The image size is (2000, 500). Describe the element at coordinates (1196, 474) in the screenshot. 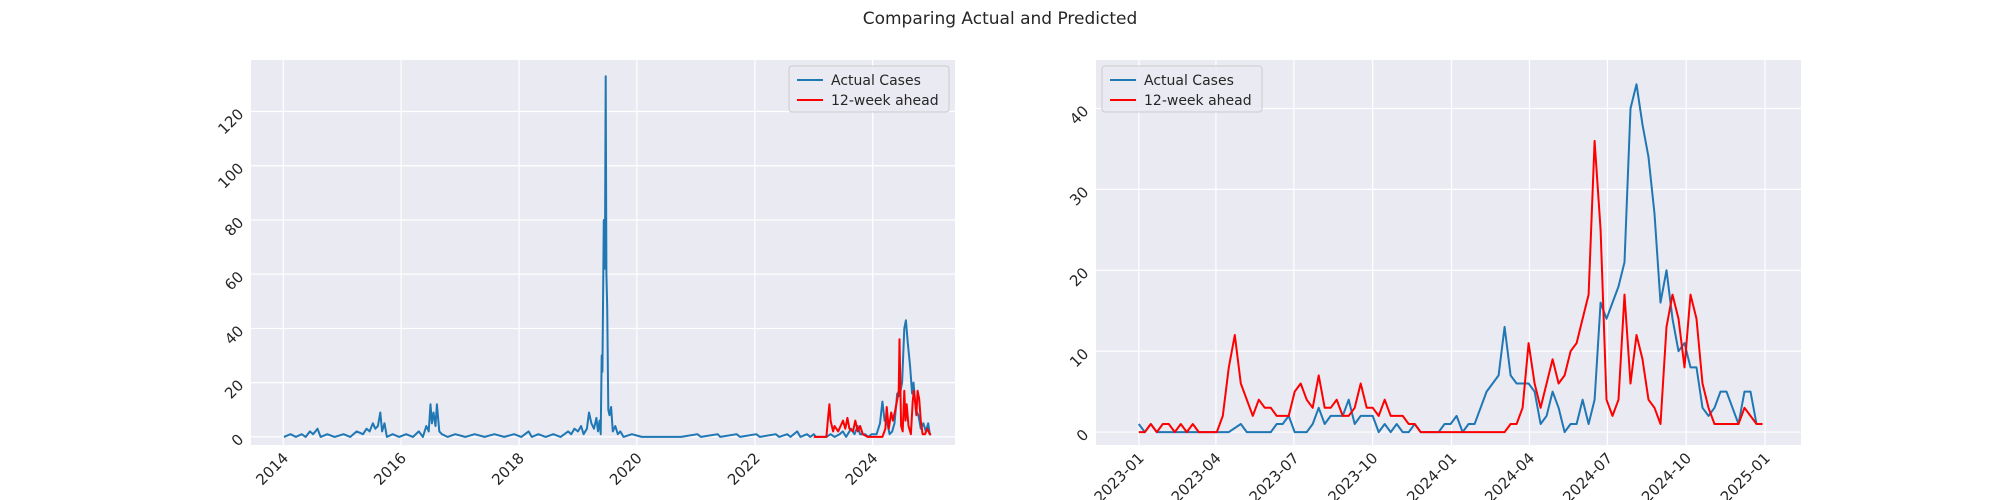

I see `x-tick-label: 2023-04` at that location.